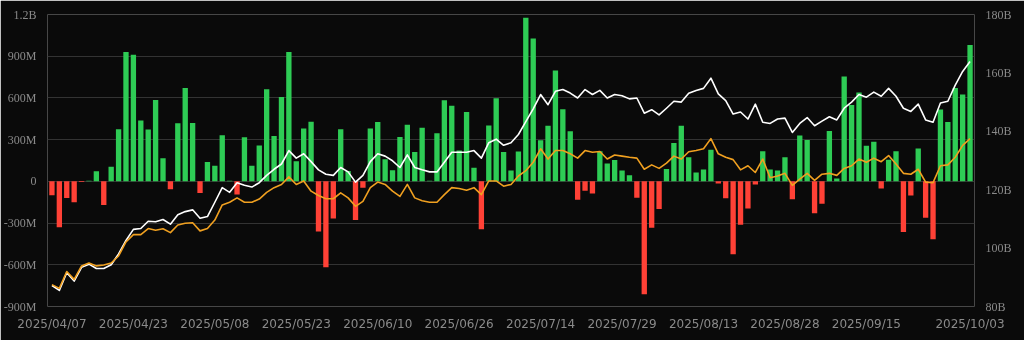 The width and height of the screenshot is (1024, 340). Describe the element at coordinates (22, 97) in the screenshot. I see `y-tick-label: 600M` at that location.